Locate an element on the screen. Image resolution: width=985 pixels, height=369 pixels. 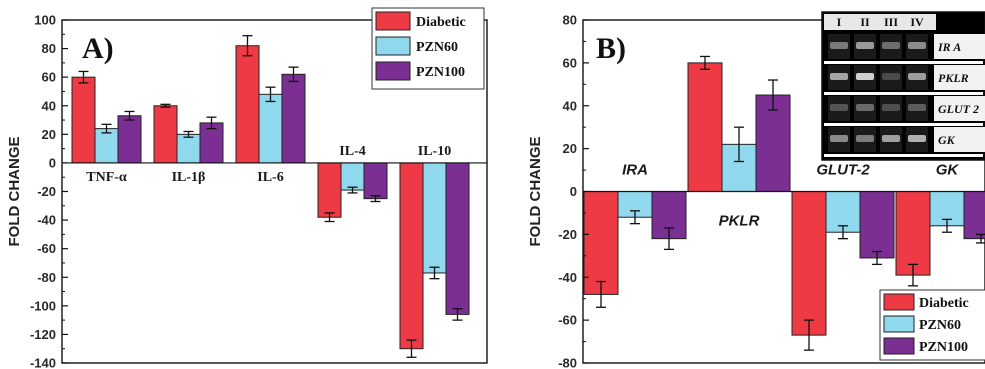
a-y-tick-label: 0 is located at coordinates (52, 162).